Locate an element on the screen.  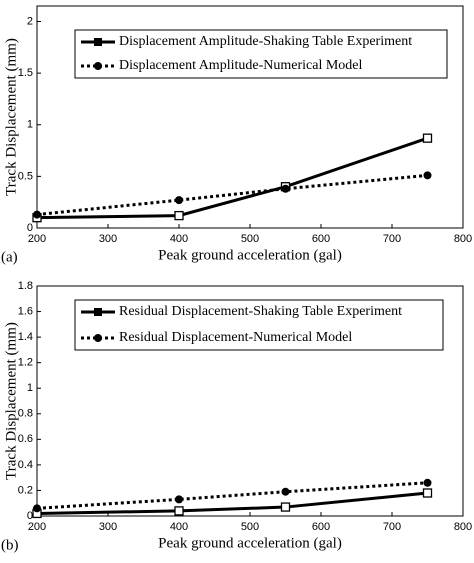
y-tick-label: 0.5 is located at coordinates (25, 176).